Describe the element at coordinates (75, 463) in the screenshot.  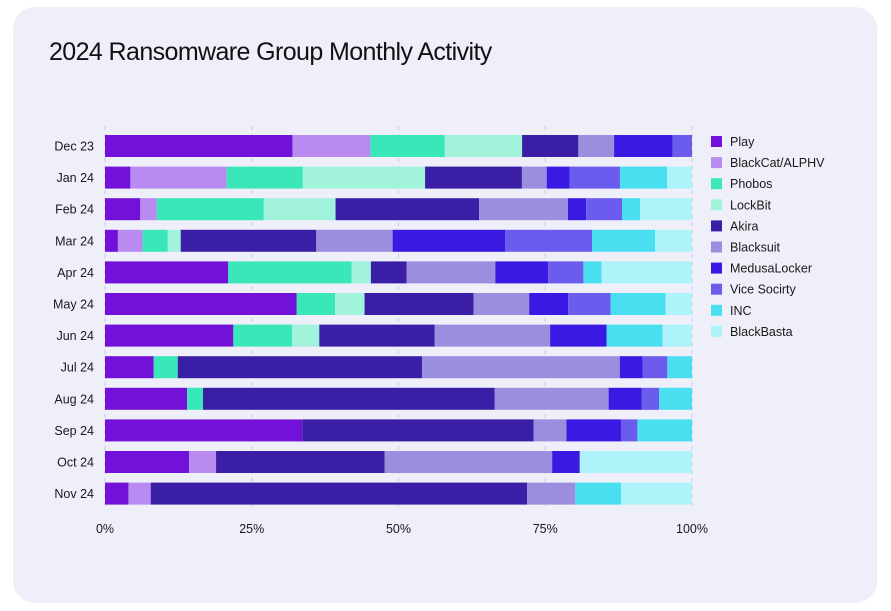
I see `y-tick-label: Oct 24` at that location.